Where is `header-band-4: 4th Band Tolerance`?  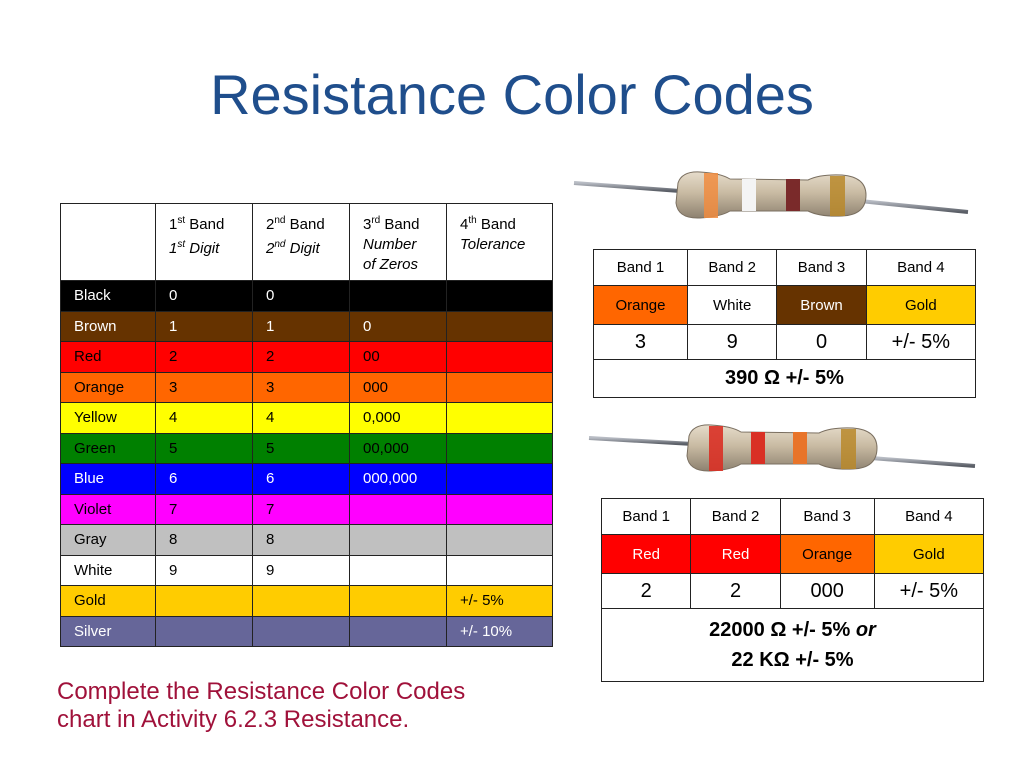
header-band-4: 4th Band Tolerance is located at coordinates (499, 242).